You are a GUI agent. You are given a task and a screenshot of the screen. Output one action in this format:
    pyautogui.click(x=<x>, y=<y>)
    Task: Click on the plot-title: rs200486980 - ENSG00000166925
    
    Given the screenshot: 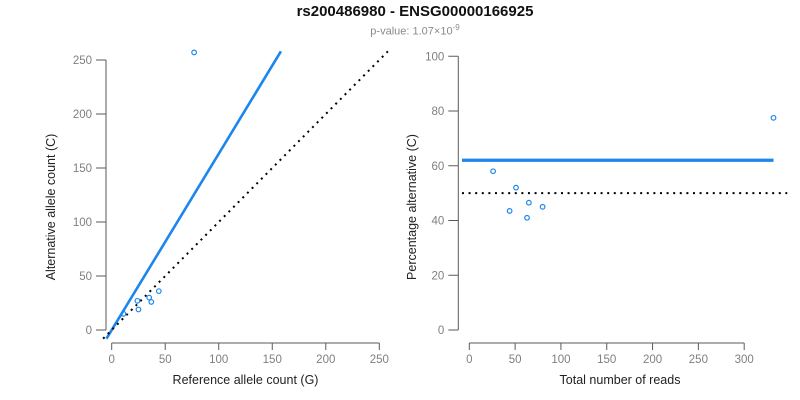 What is the action you would take?
    pyautogui.click(x=415, y=11)
    